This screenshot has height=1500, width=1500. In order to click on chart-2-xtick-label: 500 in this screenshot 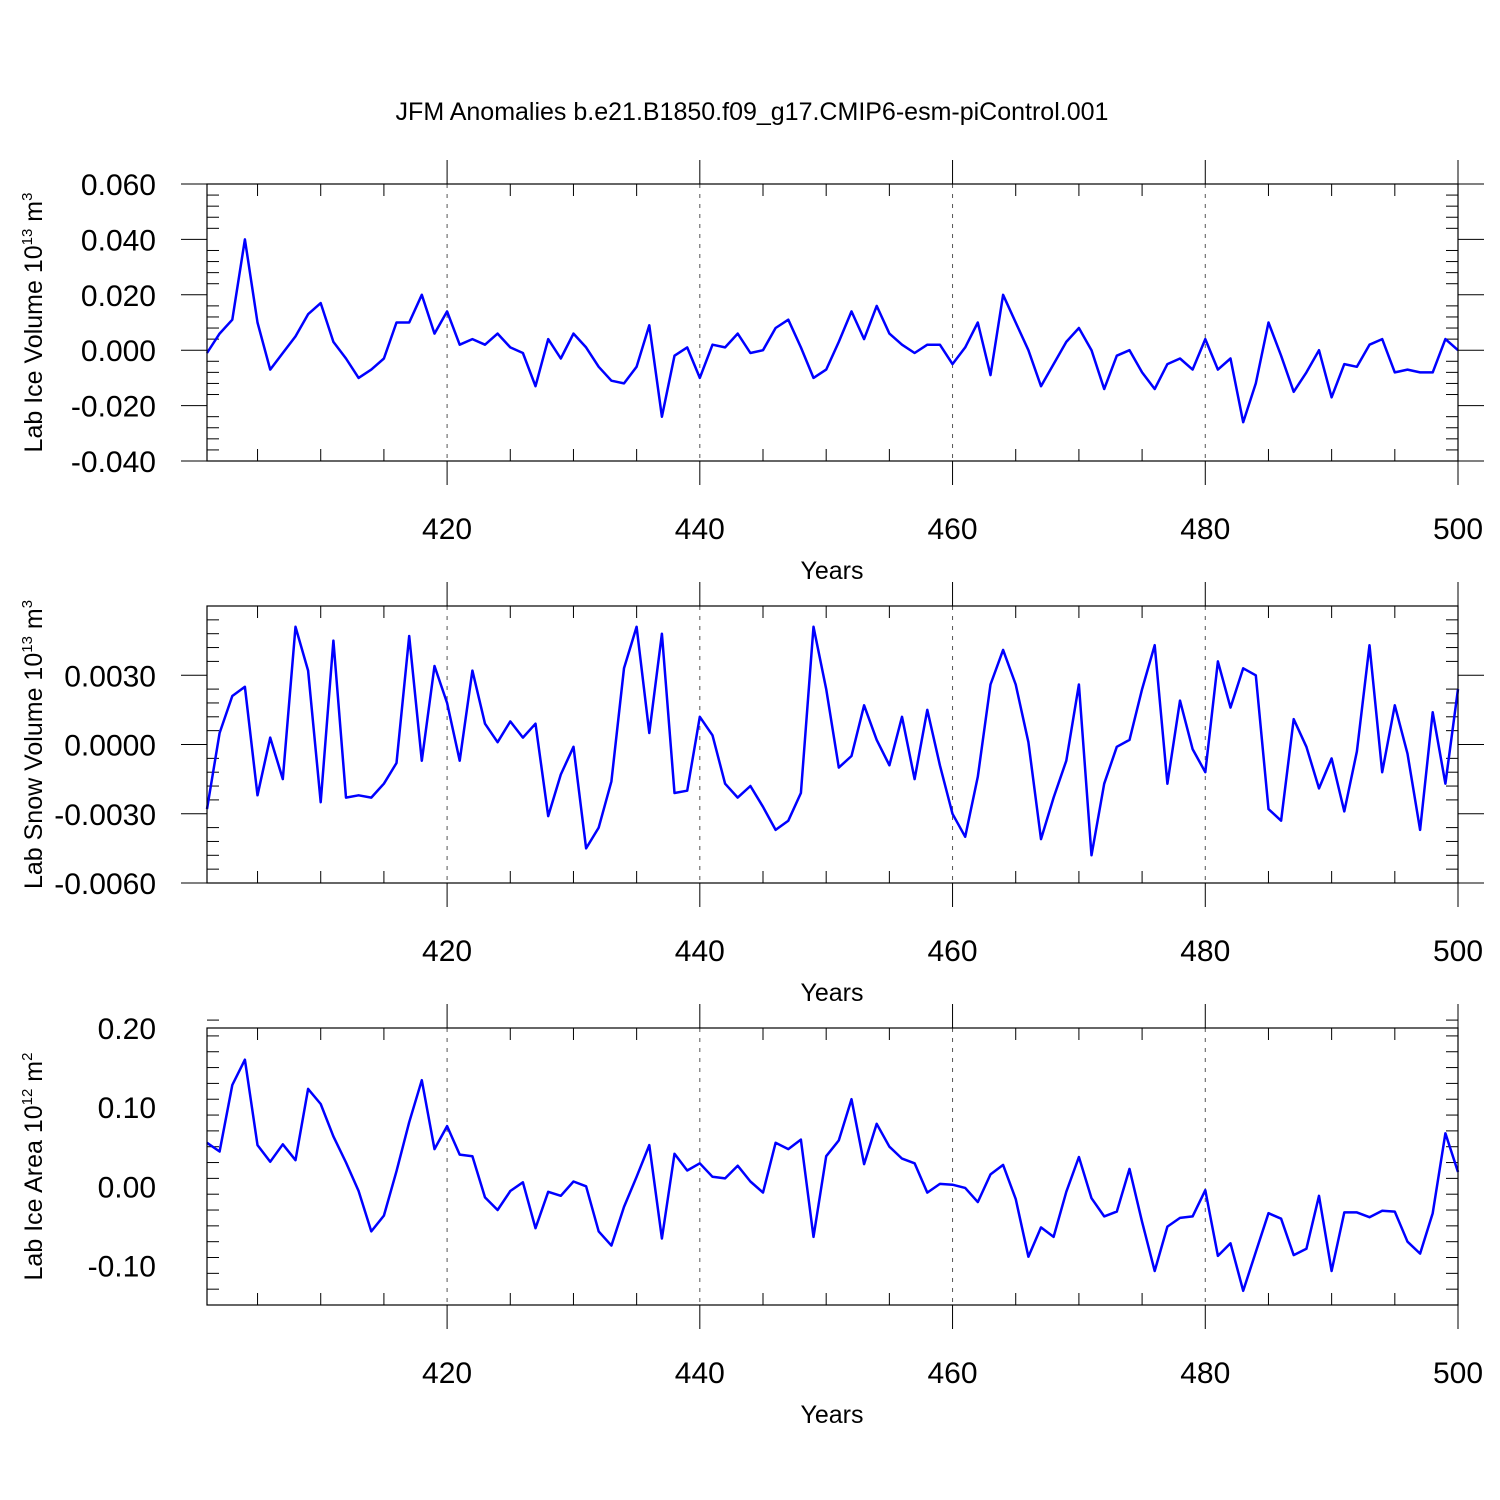, I will do `click(1458, 1373)`.